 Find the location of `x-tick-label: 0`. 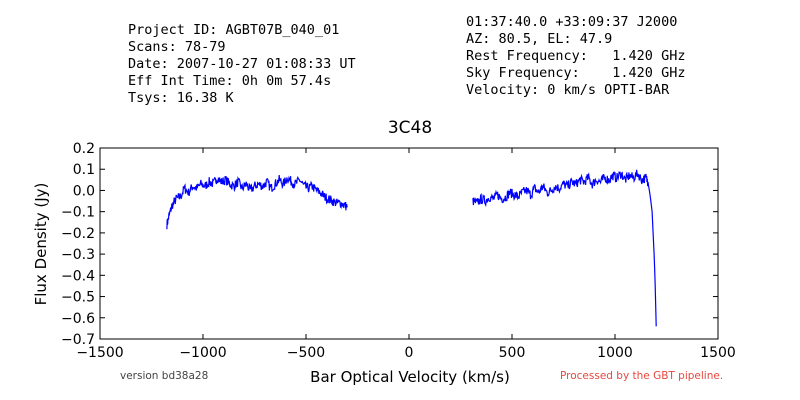

x-tick-label: 0 is located at coordinates (409, 353).